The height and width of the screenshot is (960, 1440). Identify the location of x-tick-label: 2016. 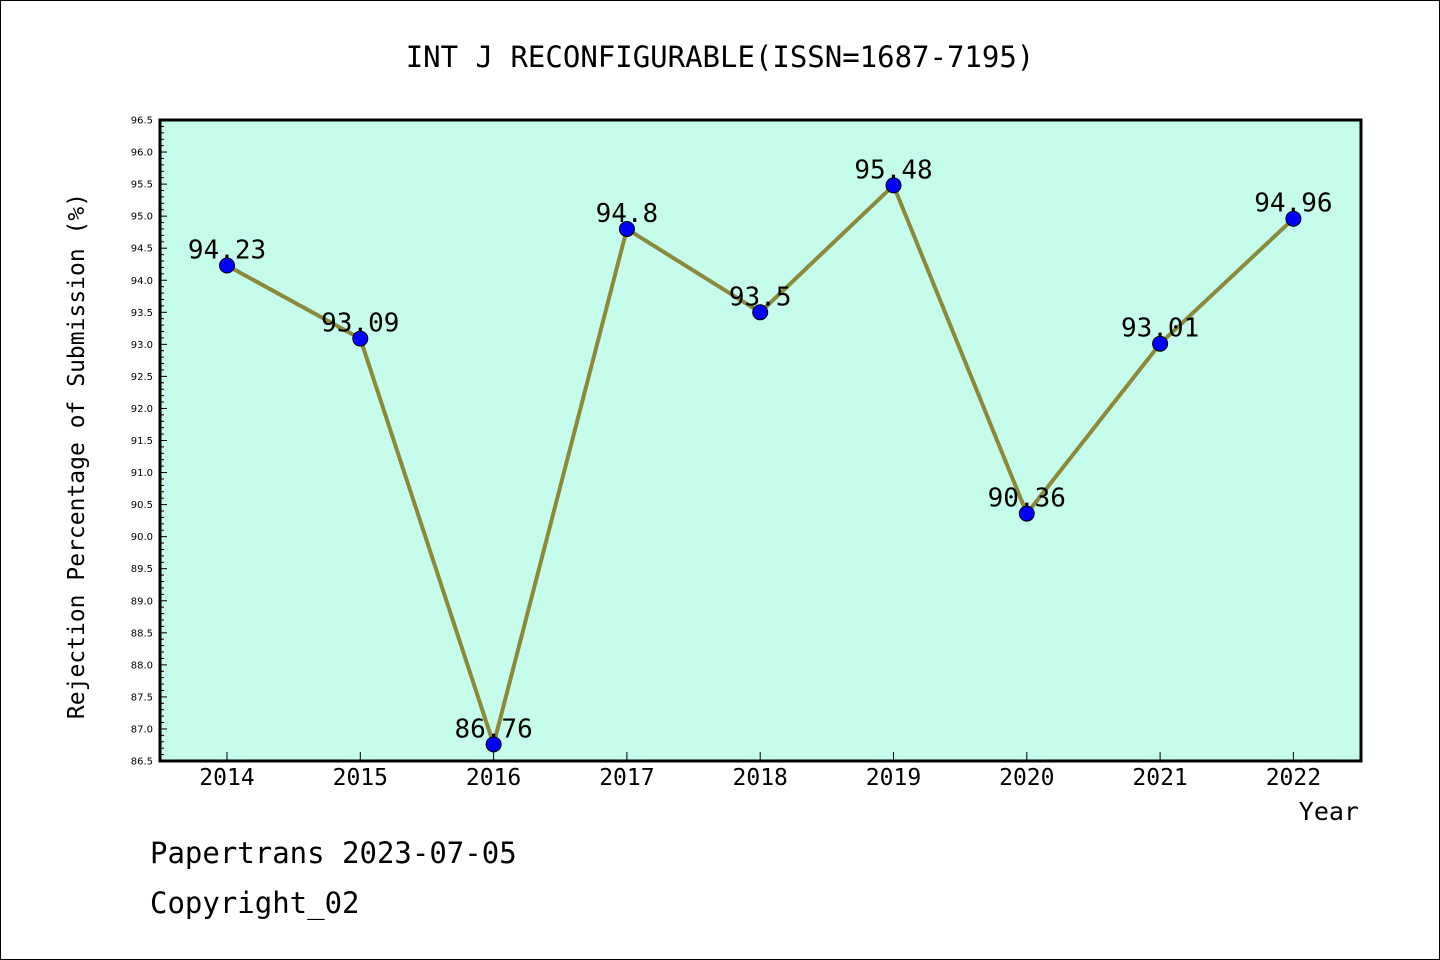
(493, 778).